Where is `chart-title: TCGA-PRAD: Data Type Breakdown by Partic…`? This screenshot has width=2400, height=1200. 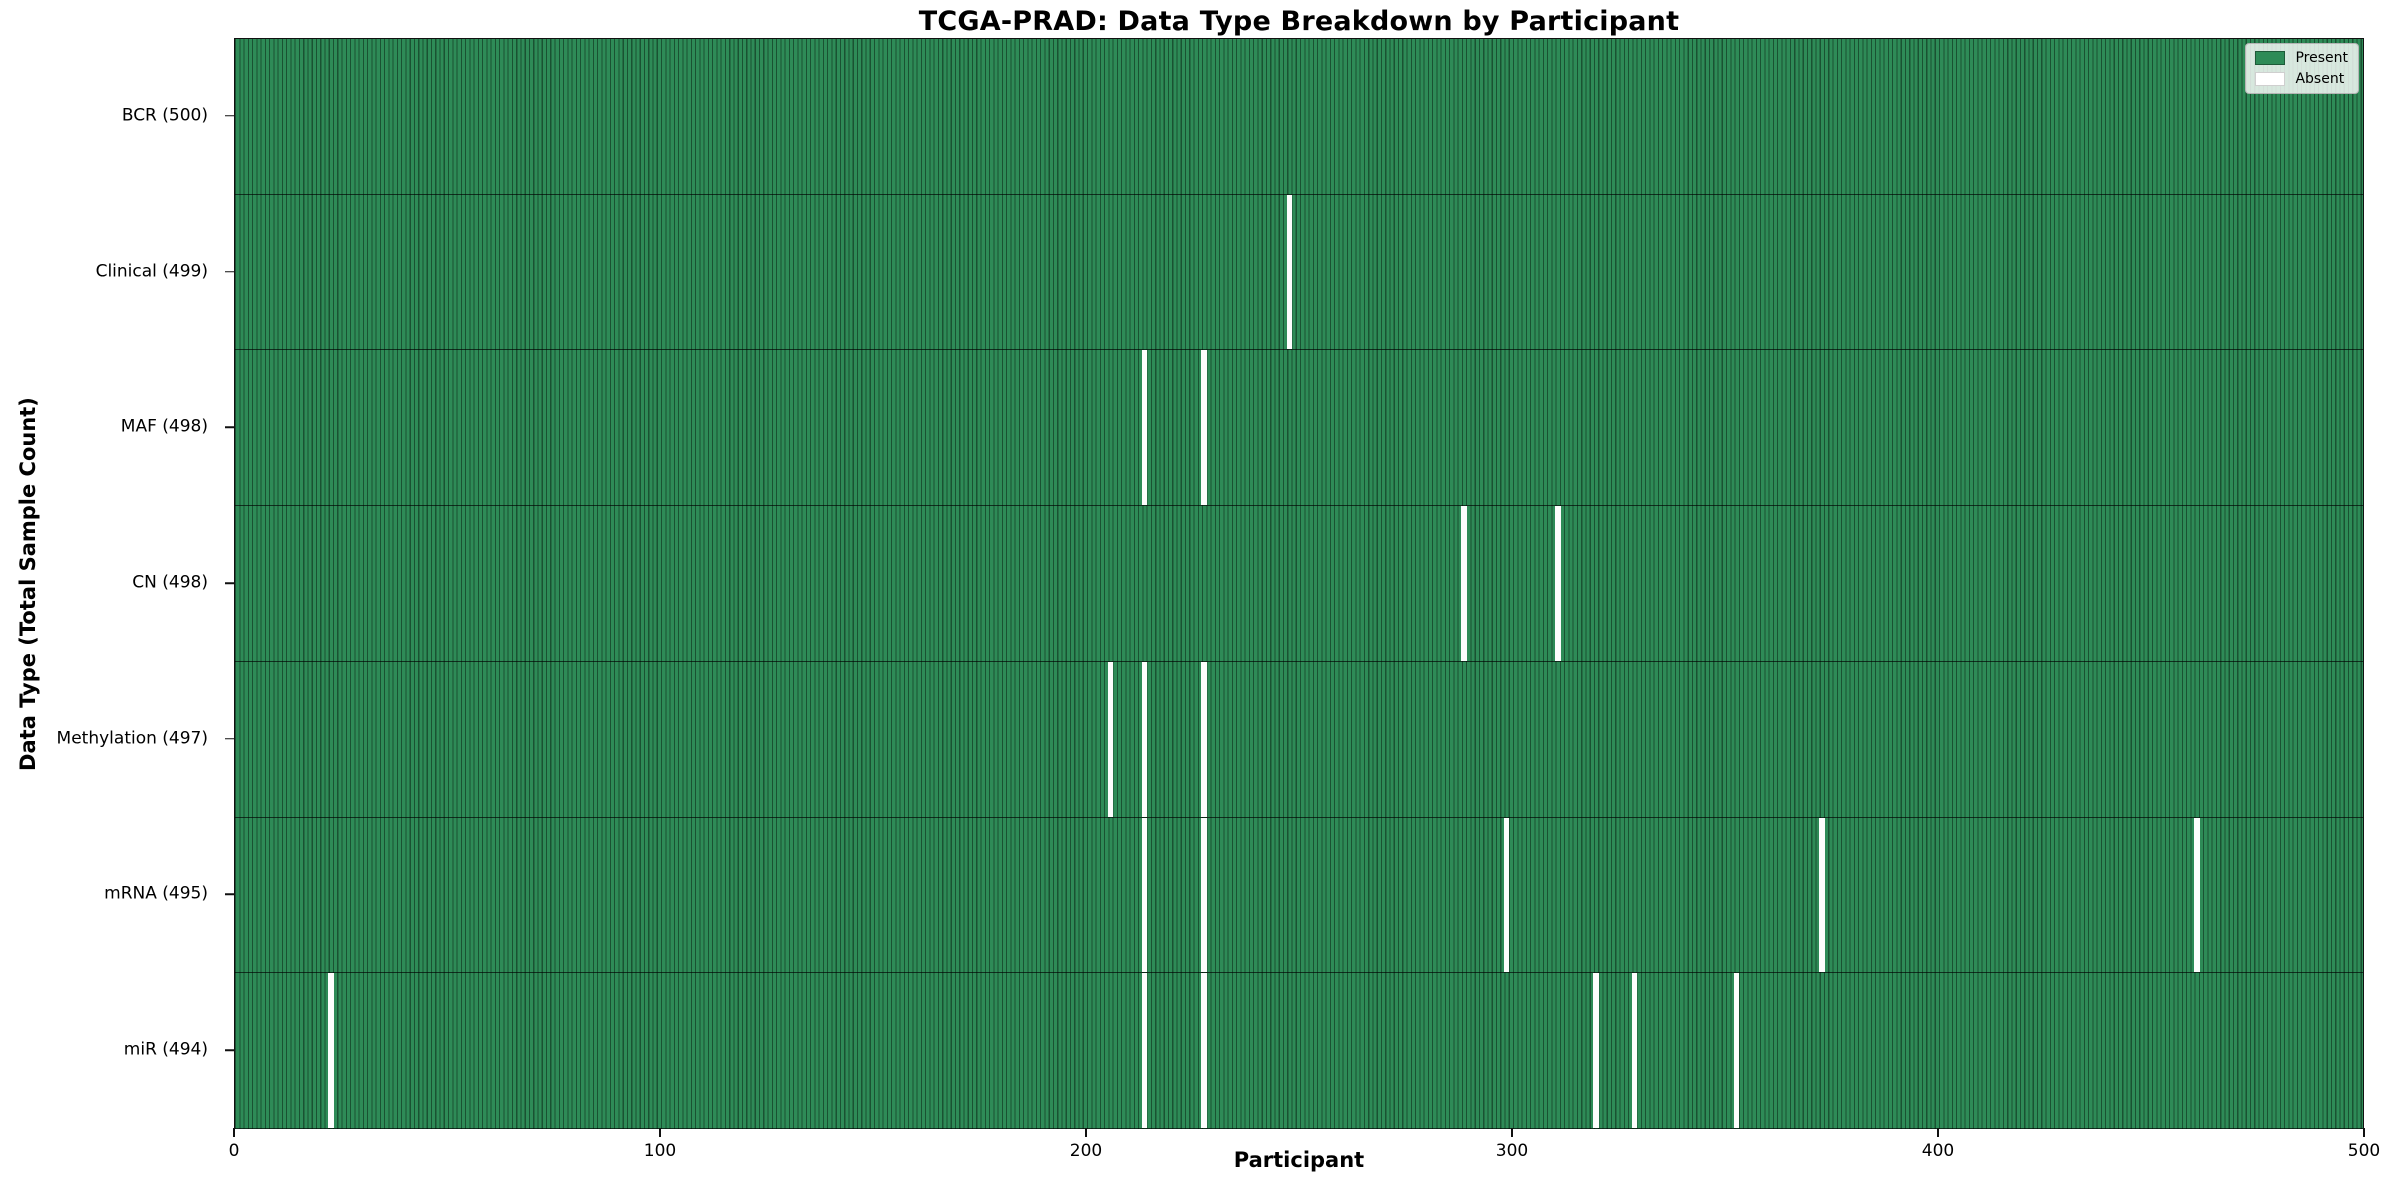 chart-title: TCGA-PRAD: Data Type Breakdown by Partic… is located at coordinates (1299, 21).